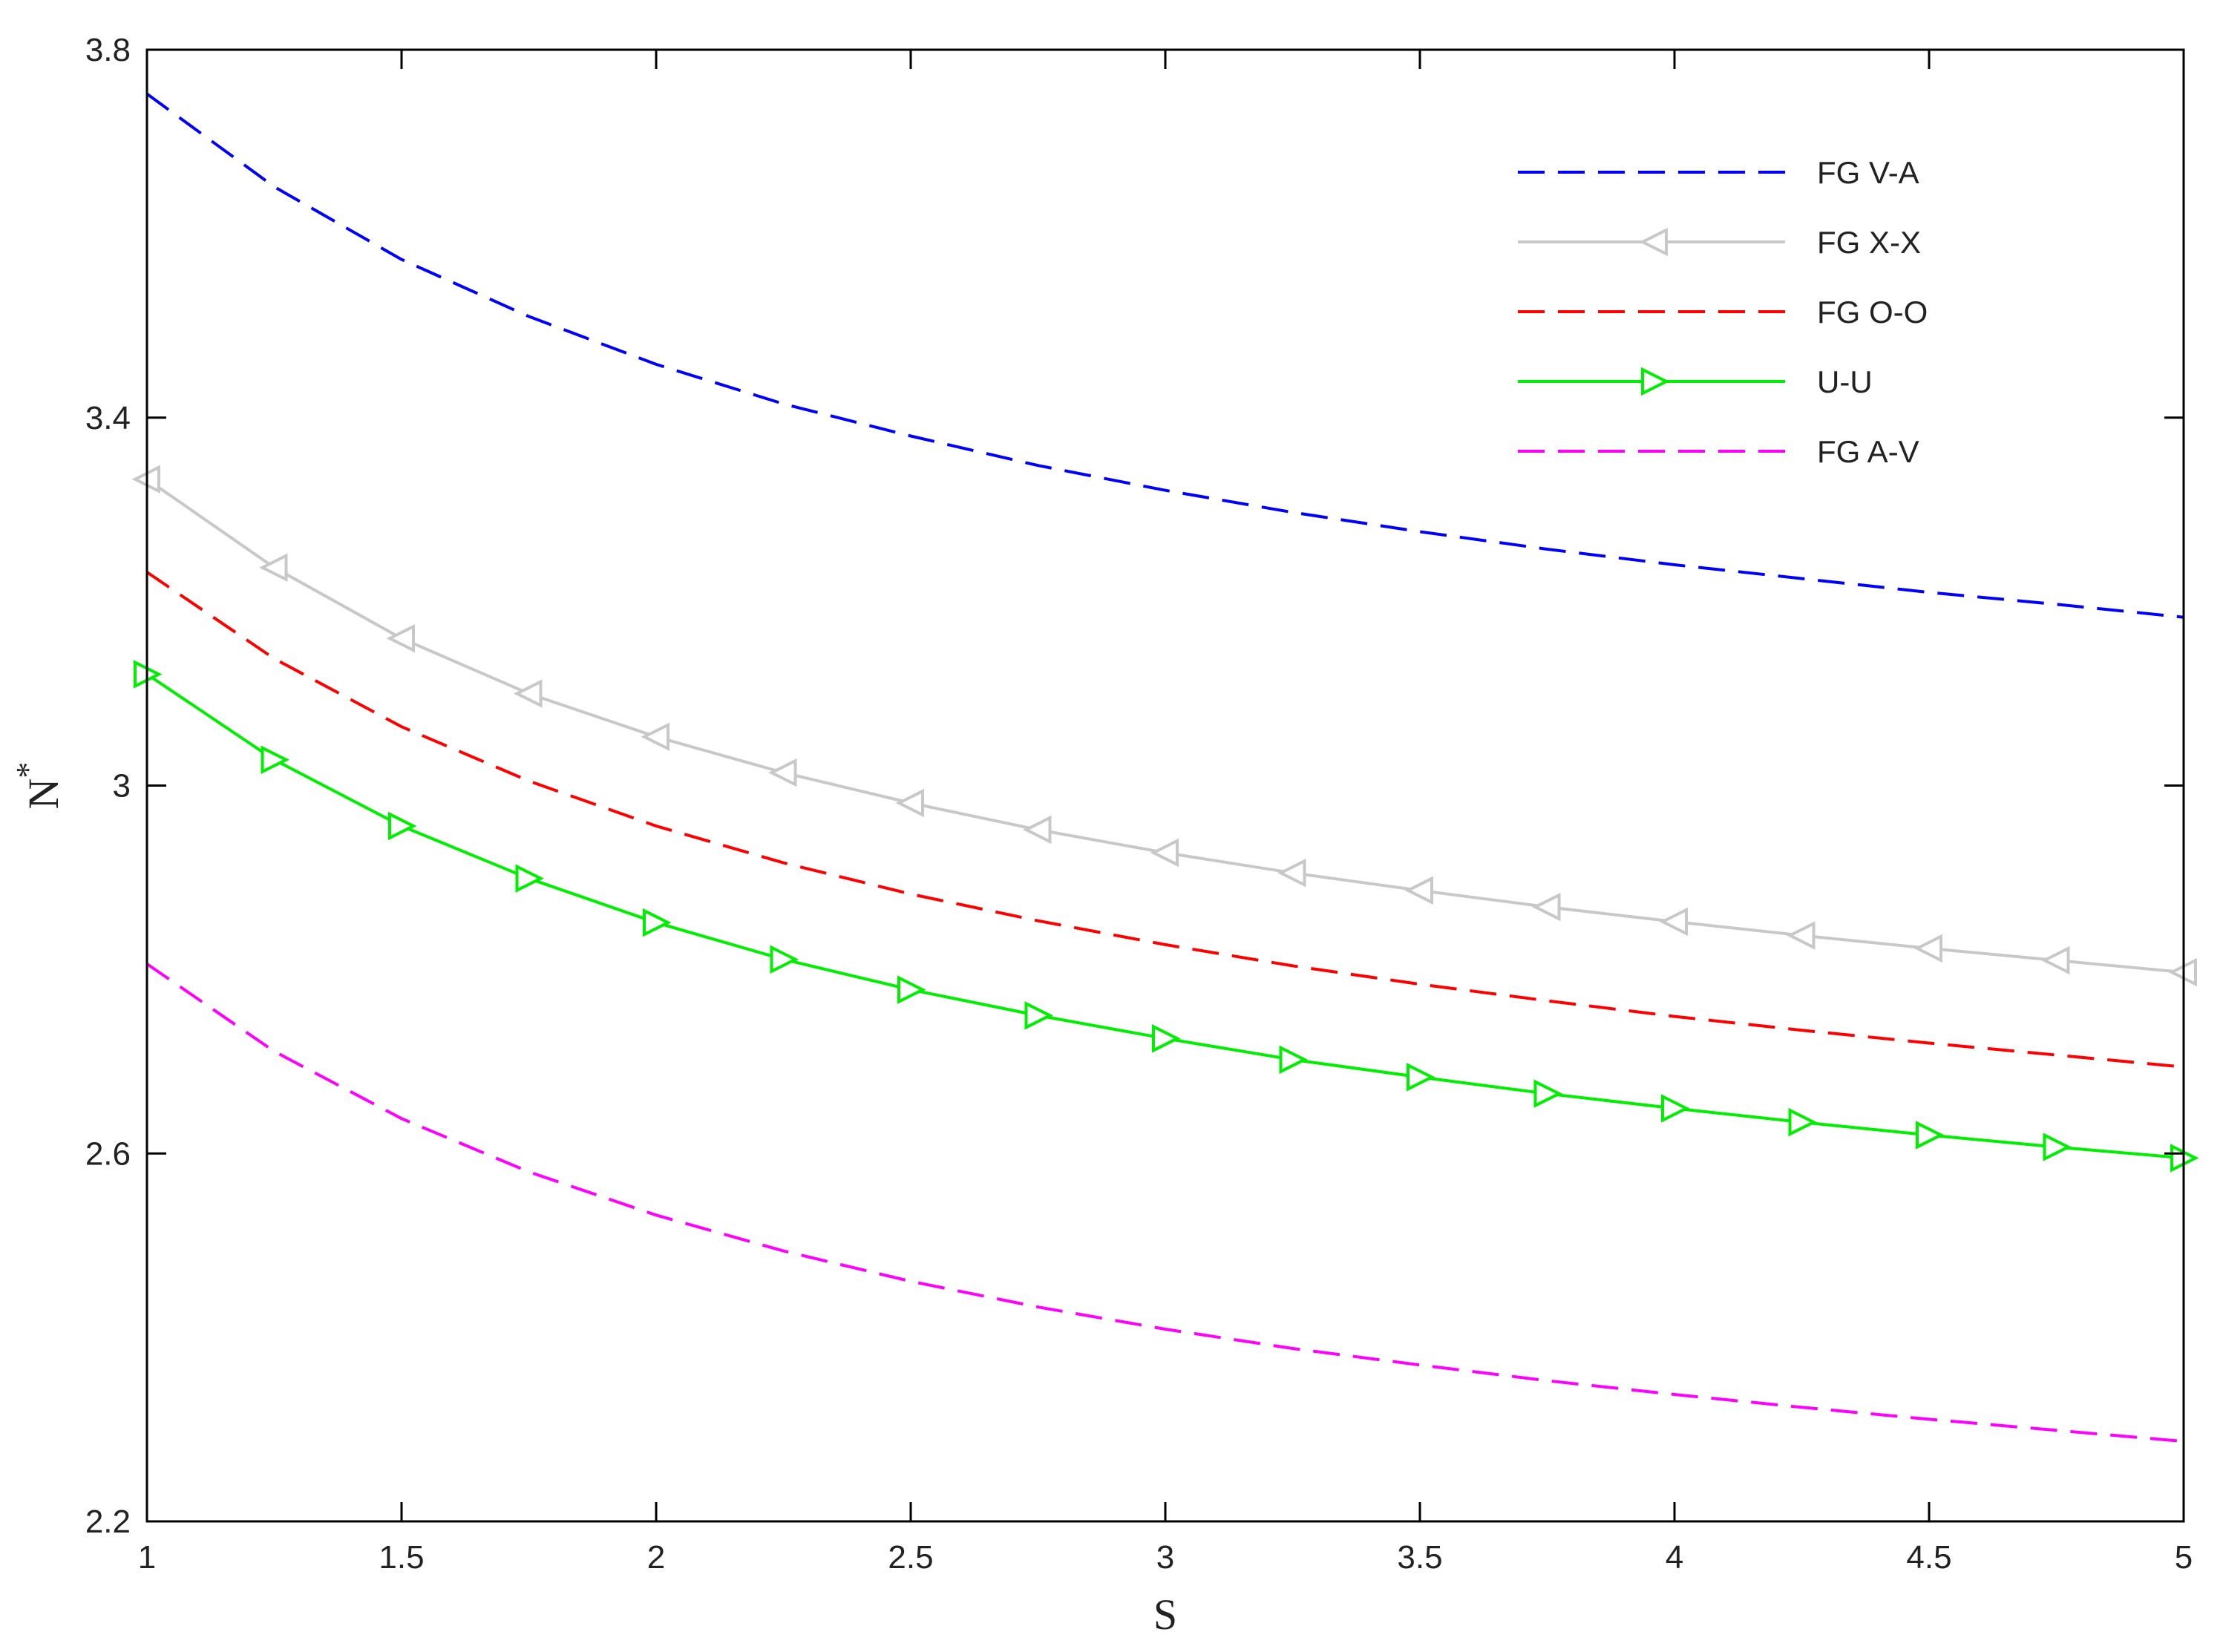  I want to click on x-tick-label: 4, so click(1674, 1557).